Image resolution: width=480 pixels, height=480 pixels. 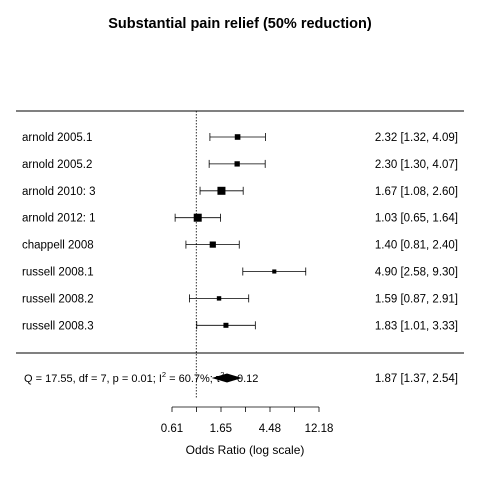 I want to click on x-axis: 0.61 1.65 4.48 12.18, so click(x=247, y=420).